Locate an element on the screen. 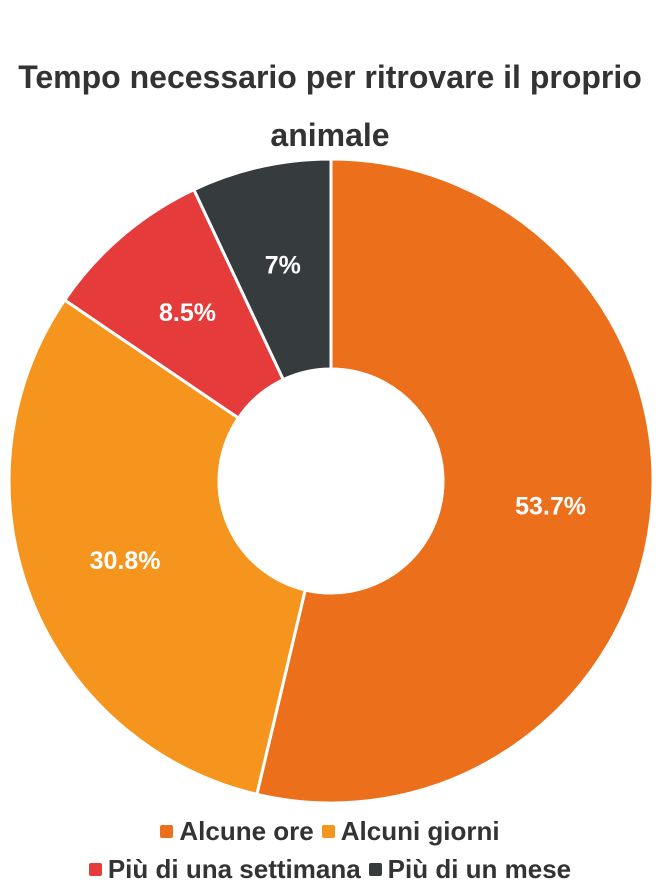 This screenshot has height=892, width=660. slice-label-alcune-ore: 53.7% is located at coordinates (550, 507).